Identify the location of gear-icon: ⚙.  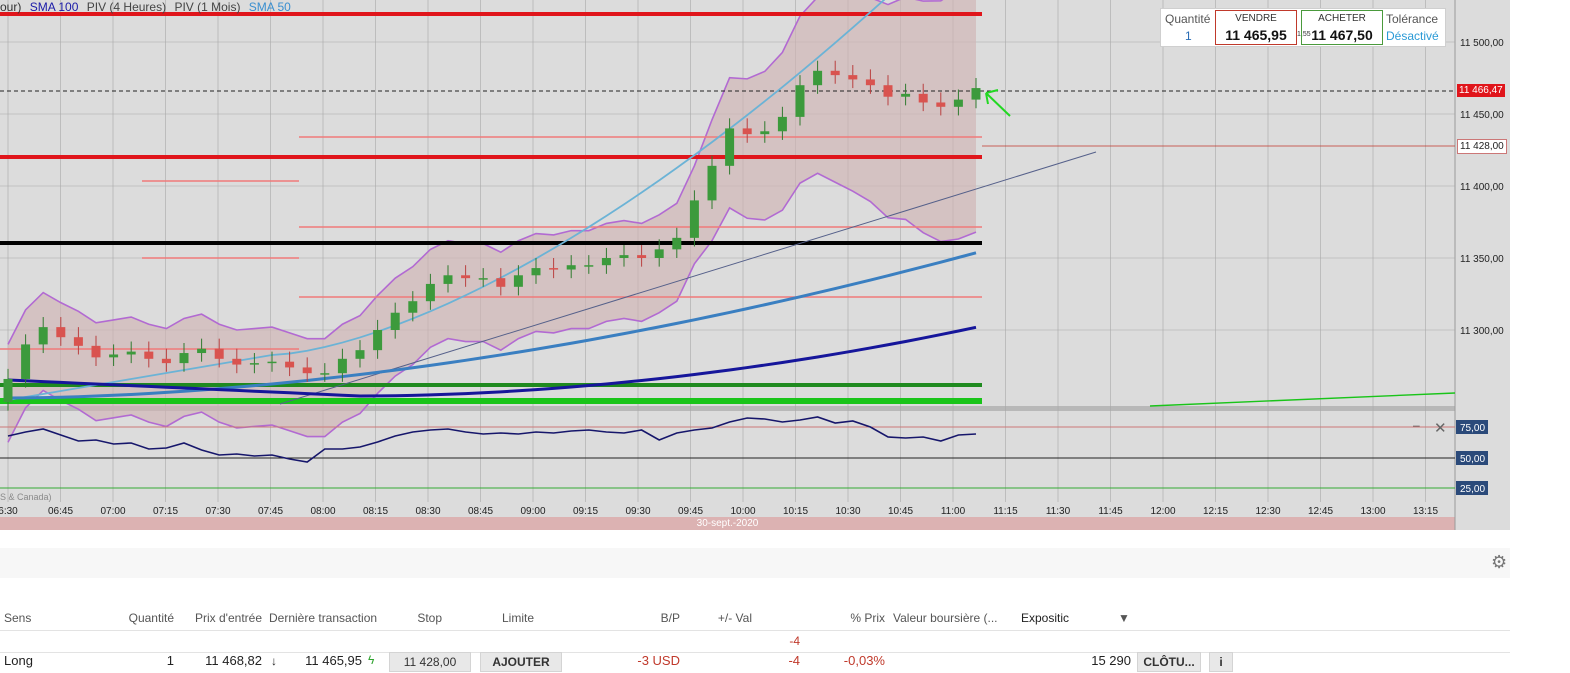
(1499, 562).